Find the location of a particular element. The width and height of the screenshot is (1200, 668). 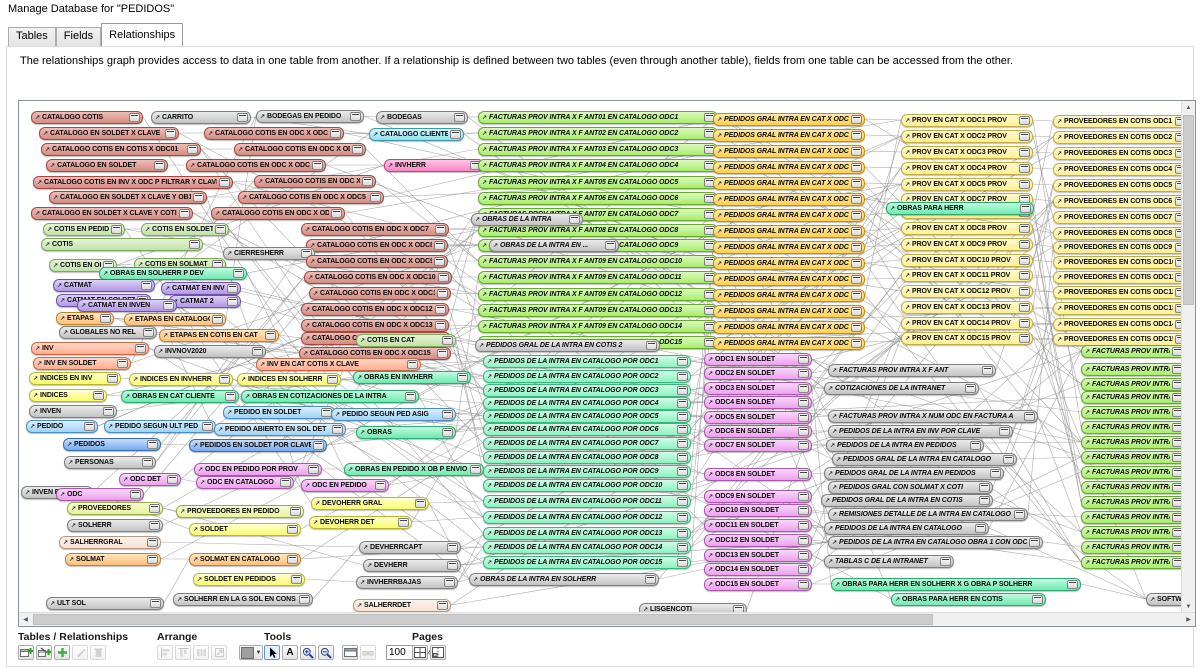

page-grid-button is located at coordinates (420, 652).